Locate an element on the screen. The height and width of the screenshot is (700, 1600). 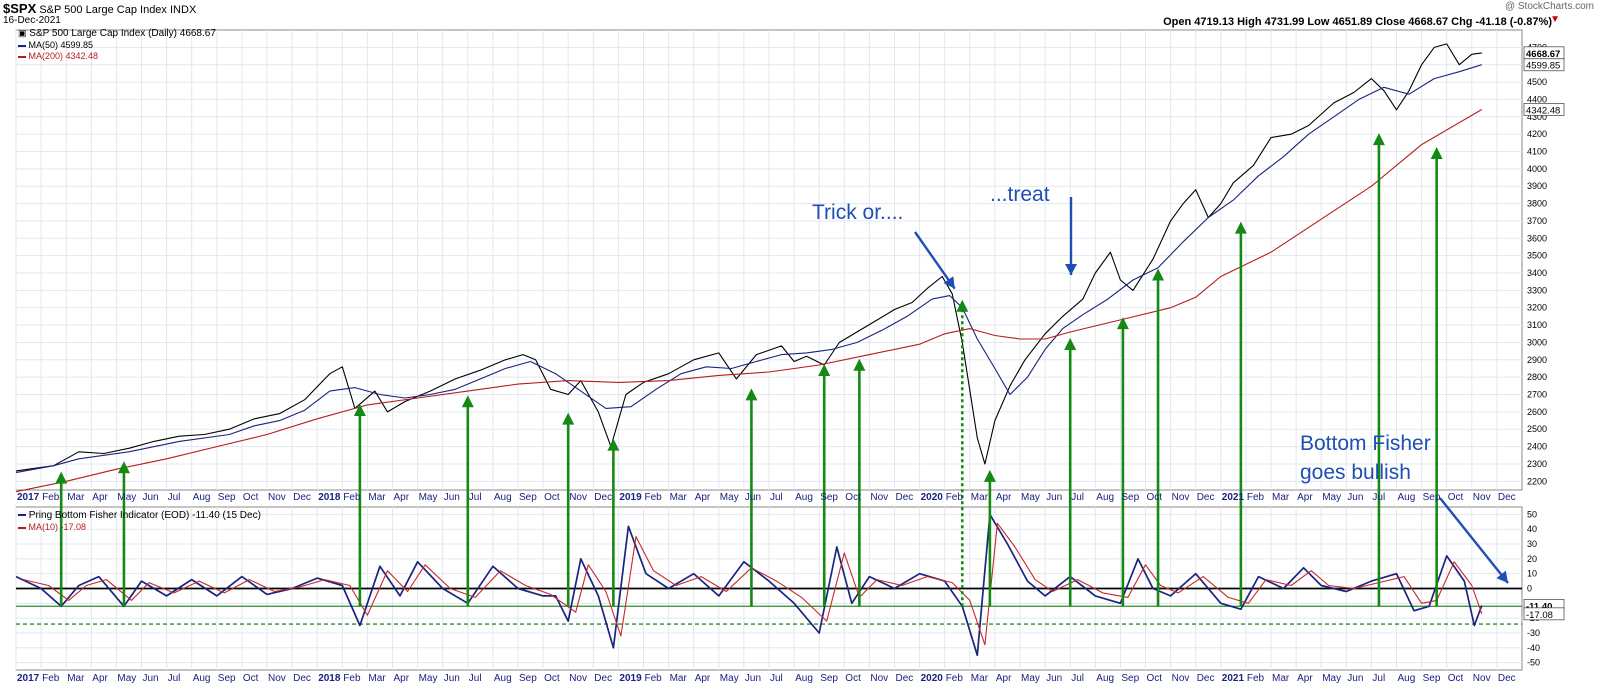
fisher-y-tick-label: -40 is located at coordinates (1533, 648).